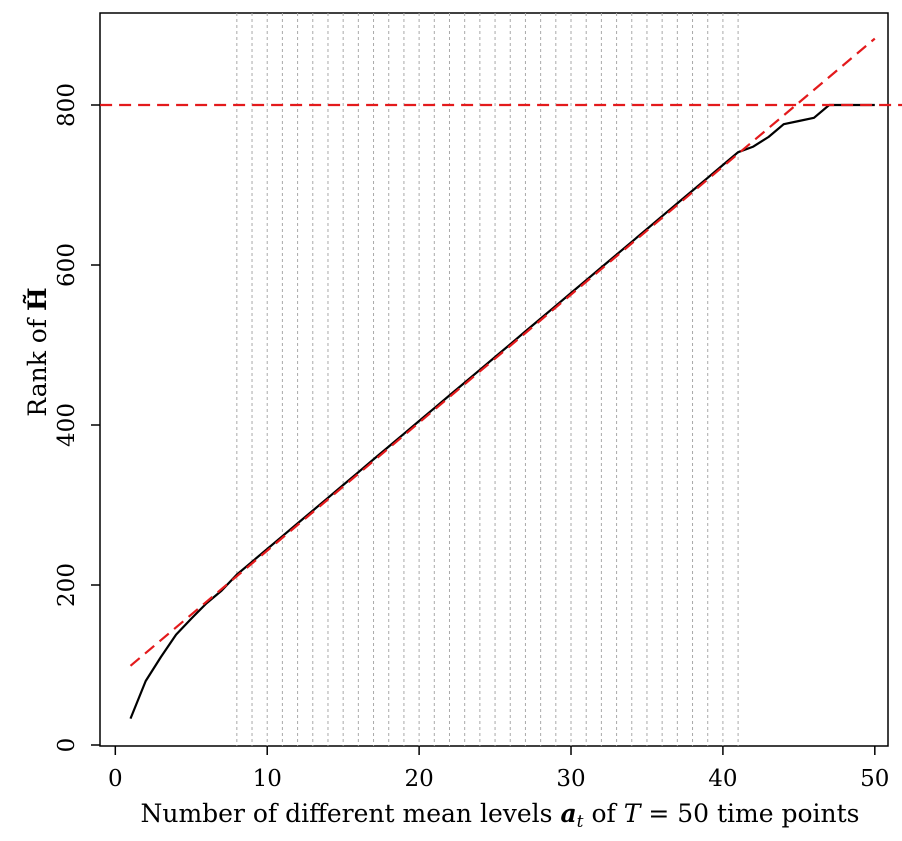 This screenshot has width=902, height=841. What do you see at coordinates (633, 813) in the screenshot?
I see `x-axis-title-symbol-t: T` at bounding box center [633, 813].